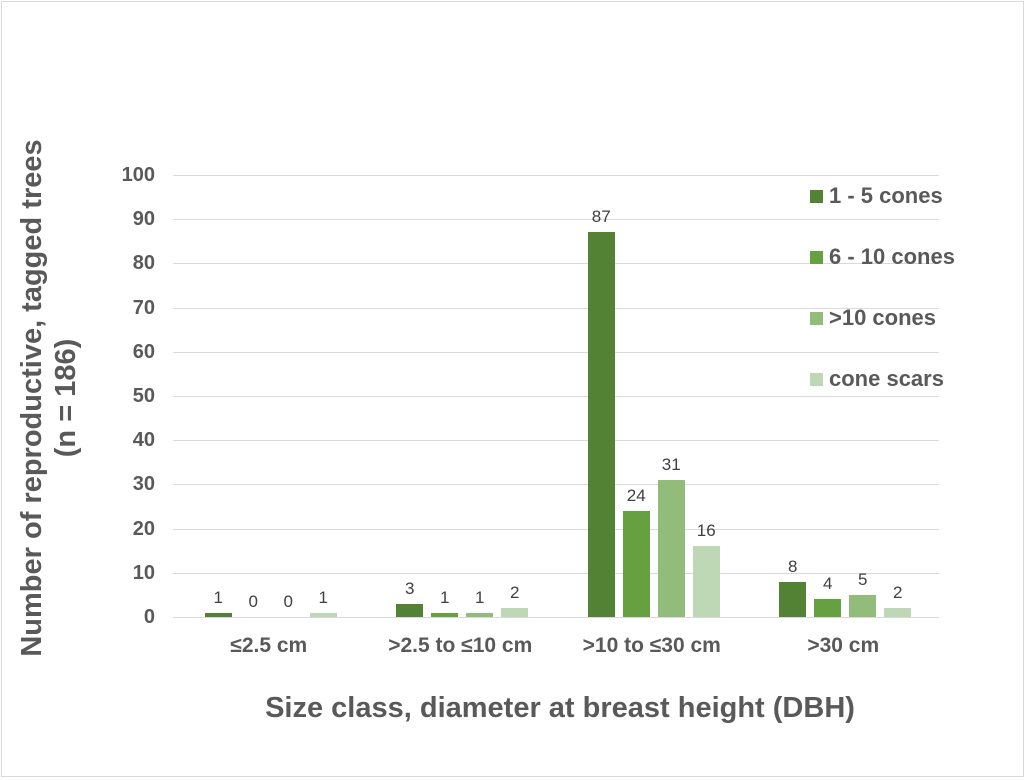  What do you see at coordinates (886, 195) in the screenshot?
I see `legend-label: 1 - 5 cones` at bounding box center [886, 195].